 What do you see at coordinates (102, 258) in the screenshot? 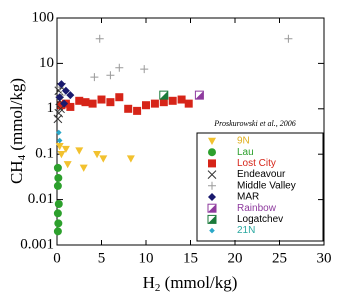
I see `x-tick-label: 5` at bounding box center [102, 258].